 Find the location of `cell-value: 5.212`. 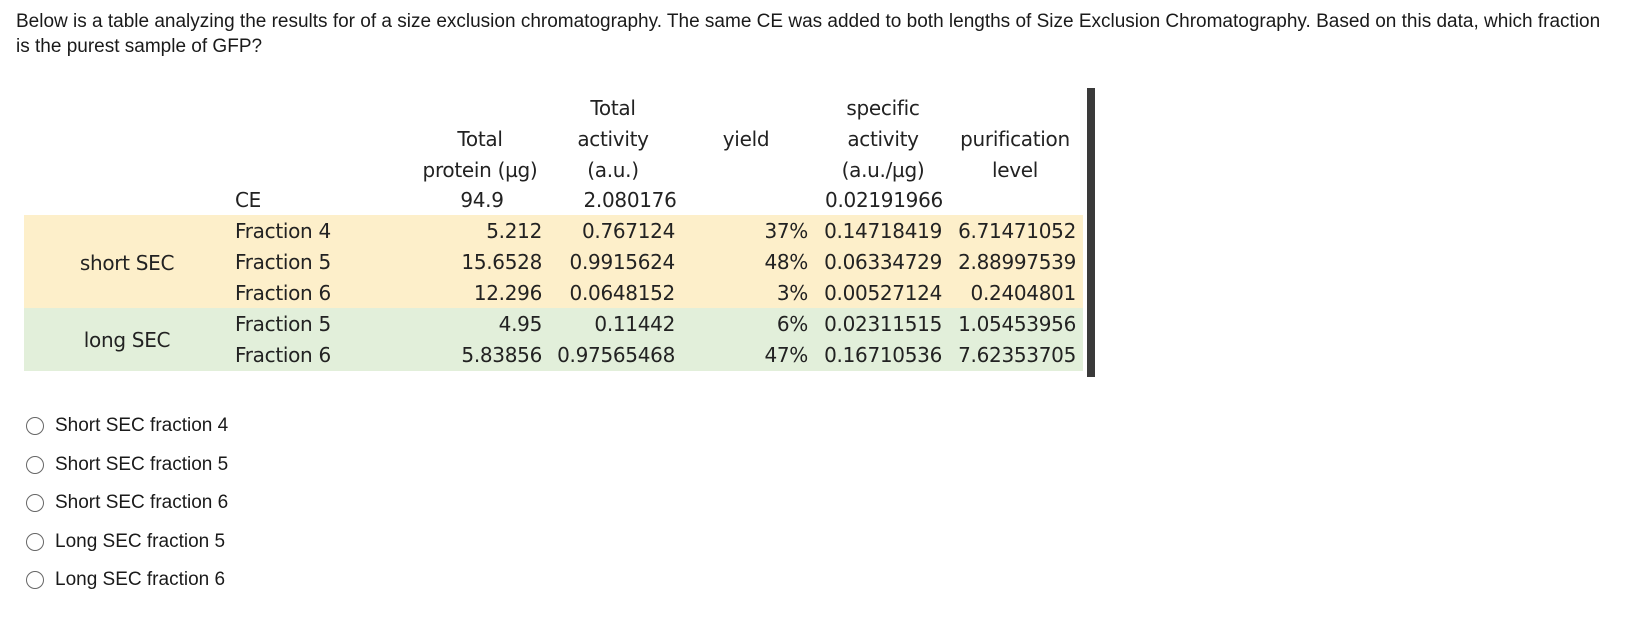

cell-value: 5.212 is located at coordinates (514, 231).